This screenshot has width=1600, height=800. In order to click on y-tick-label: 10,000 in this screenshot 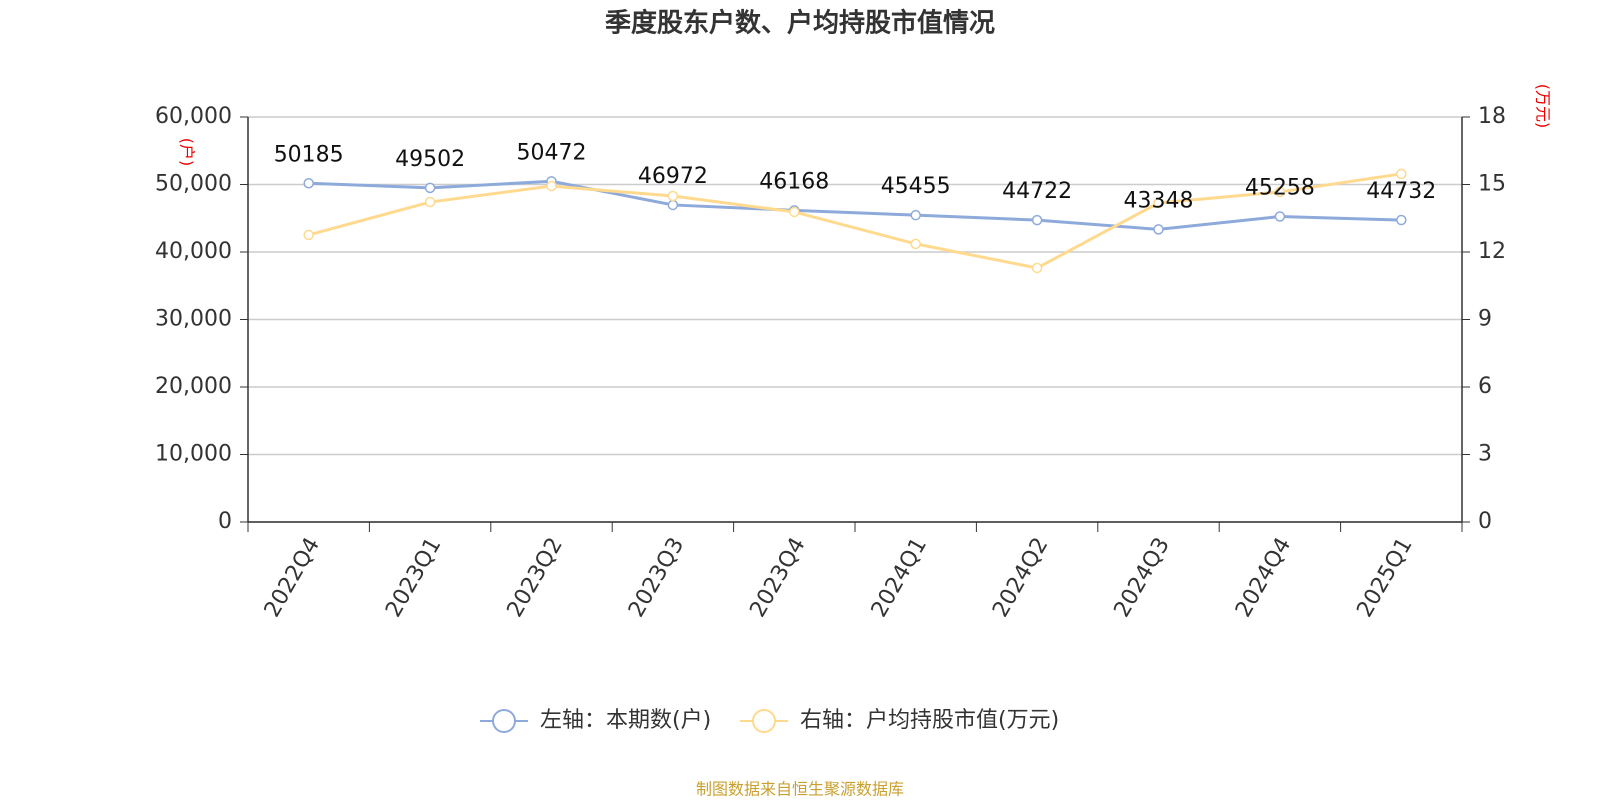, I will do `click(193, 454)`.